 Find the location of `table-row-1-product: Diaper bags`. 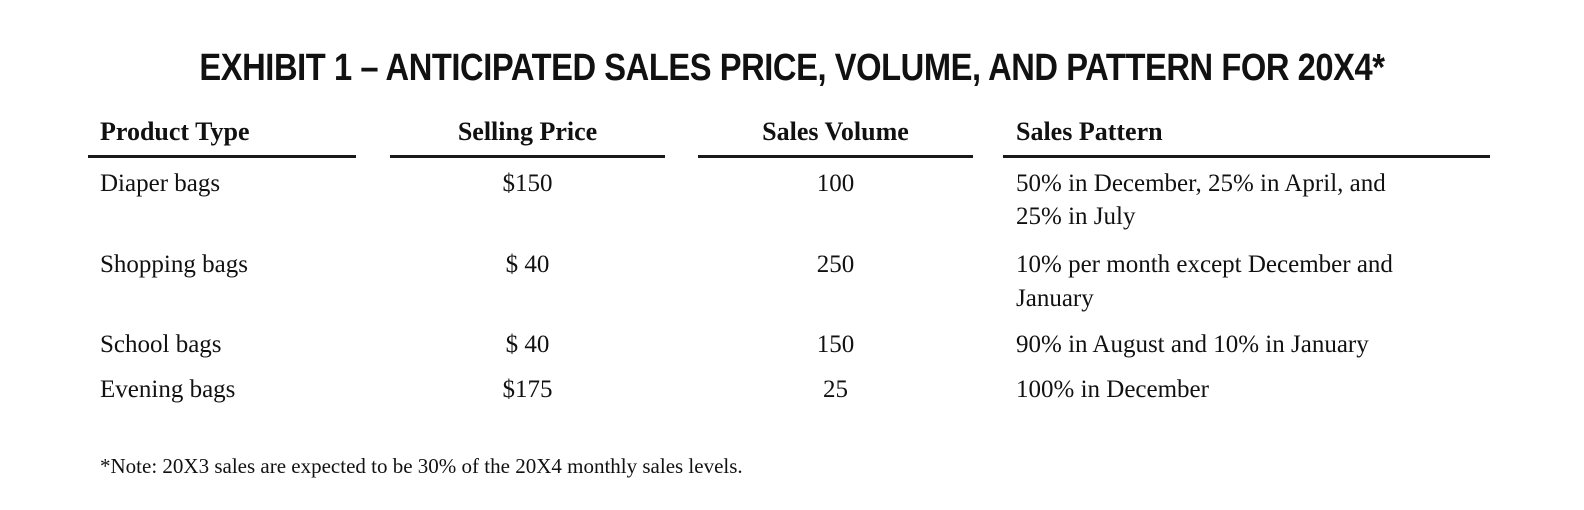

table-row-1-product: Diaper bags is located at coordinates (160, 183).